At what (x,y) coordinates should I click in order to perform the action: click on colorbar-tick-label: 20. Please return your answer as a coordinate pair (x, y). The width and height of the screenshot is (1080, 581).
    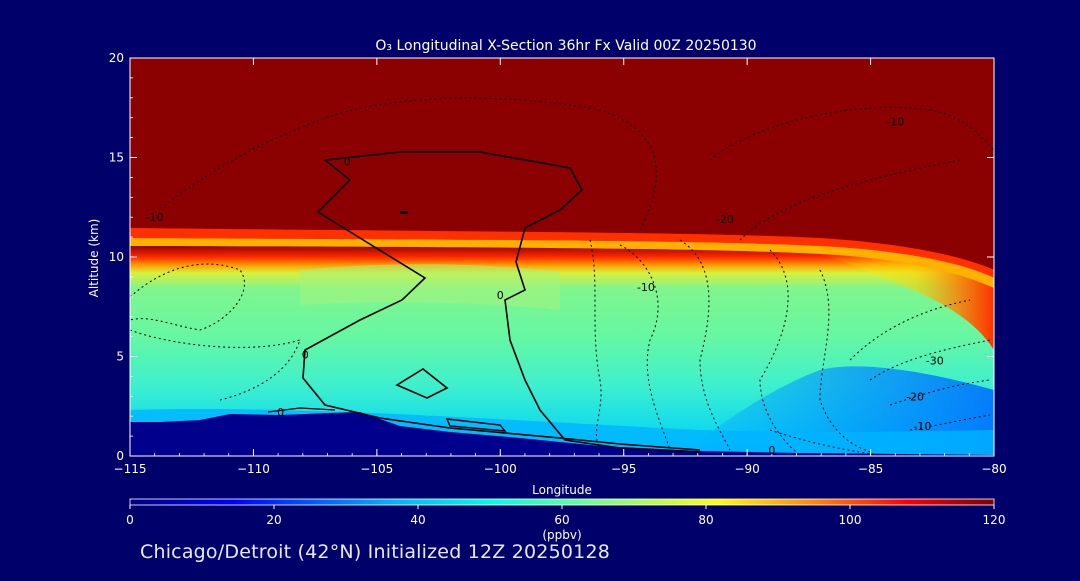
    Looking at the image, I should click on (273, 520).